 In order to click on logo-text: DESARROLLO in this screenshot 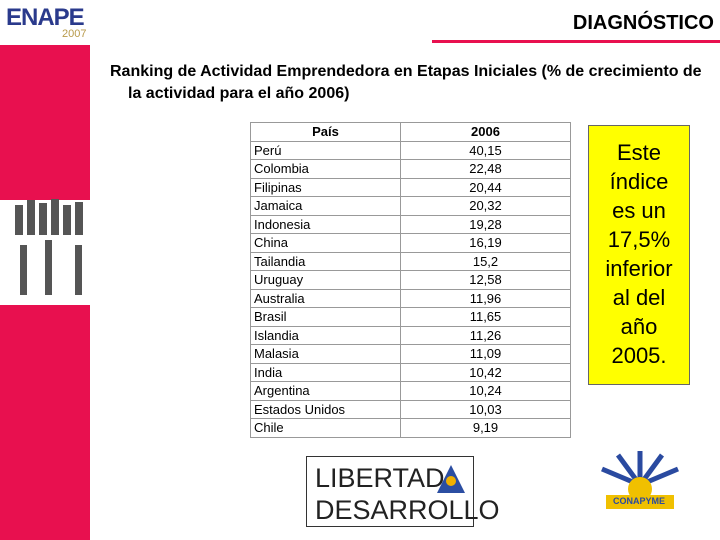, I will do `click(407, 510)`.